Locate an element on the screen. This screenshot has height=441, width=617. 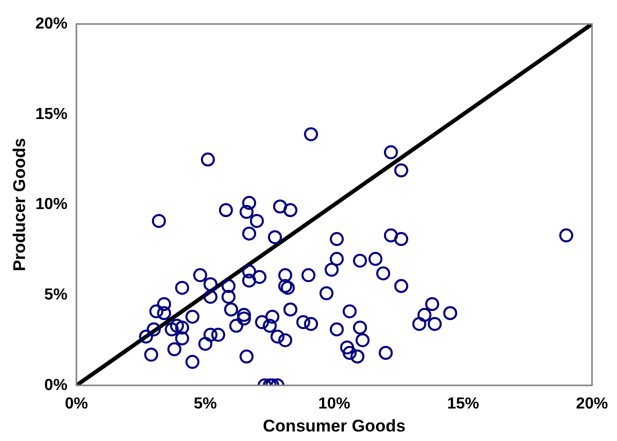
x-tick-label: 10% is located at coordinates (334, 403).